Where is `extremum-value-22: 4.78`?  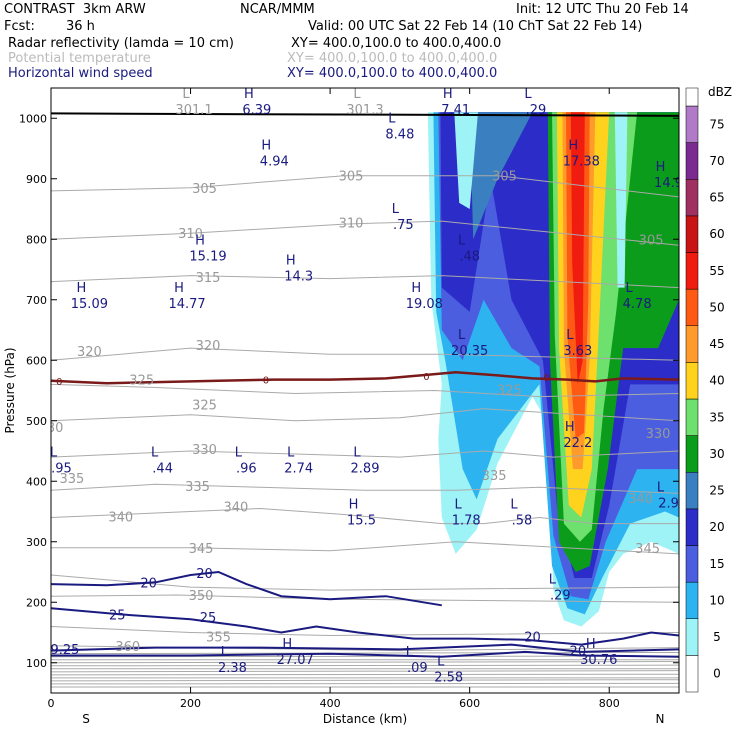 extremum-value-22: 4.78 is located at coordinates (637, 304).